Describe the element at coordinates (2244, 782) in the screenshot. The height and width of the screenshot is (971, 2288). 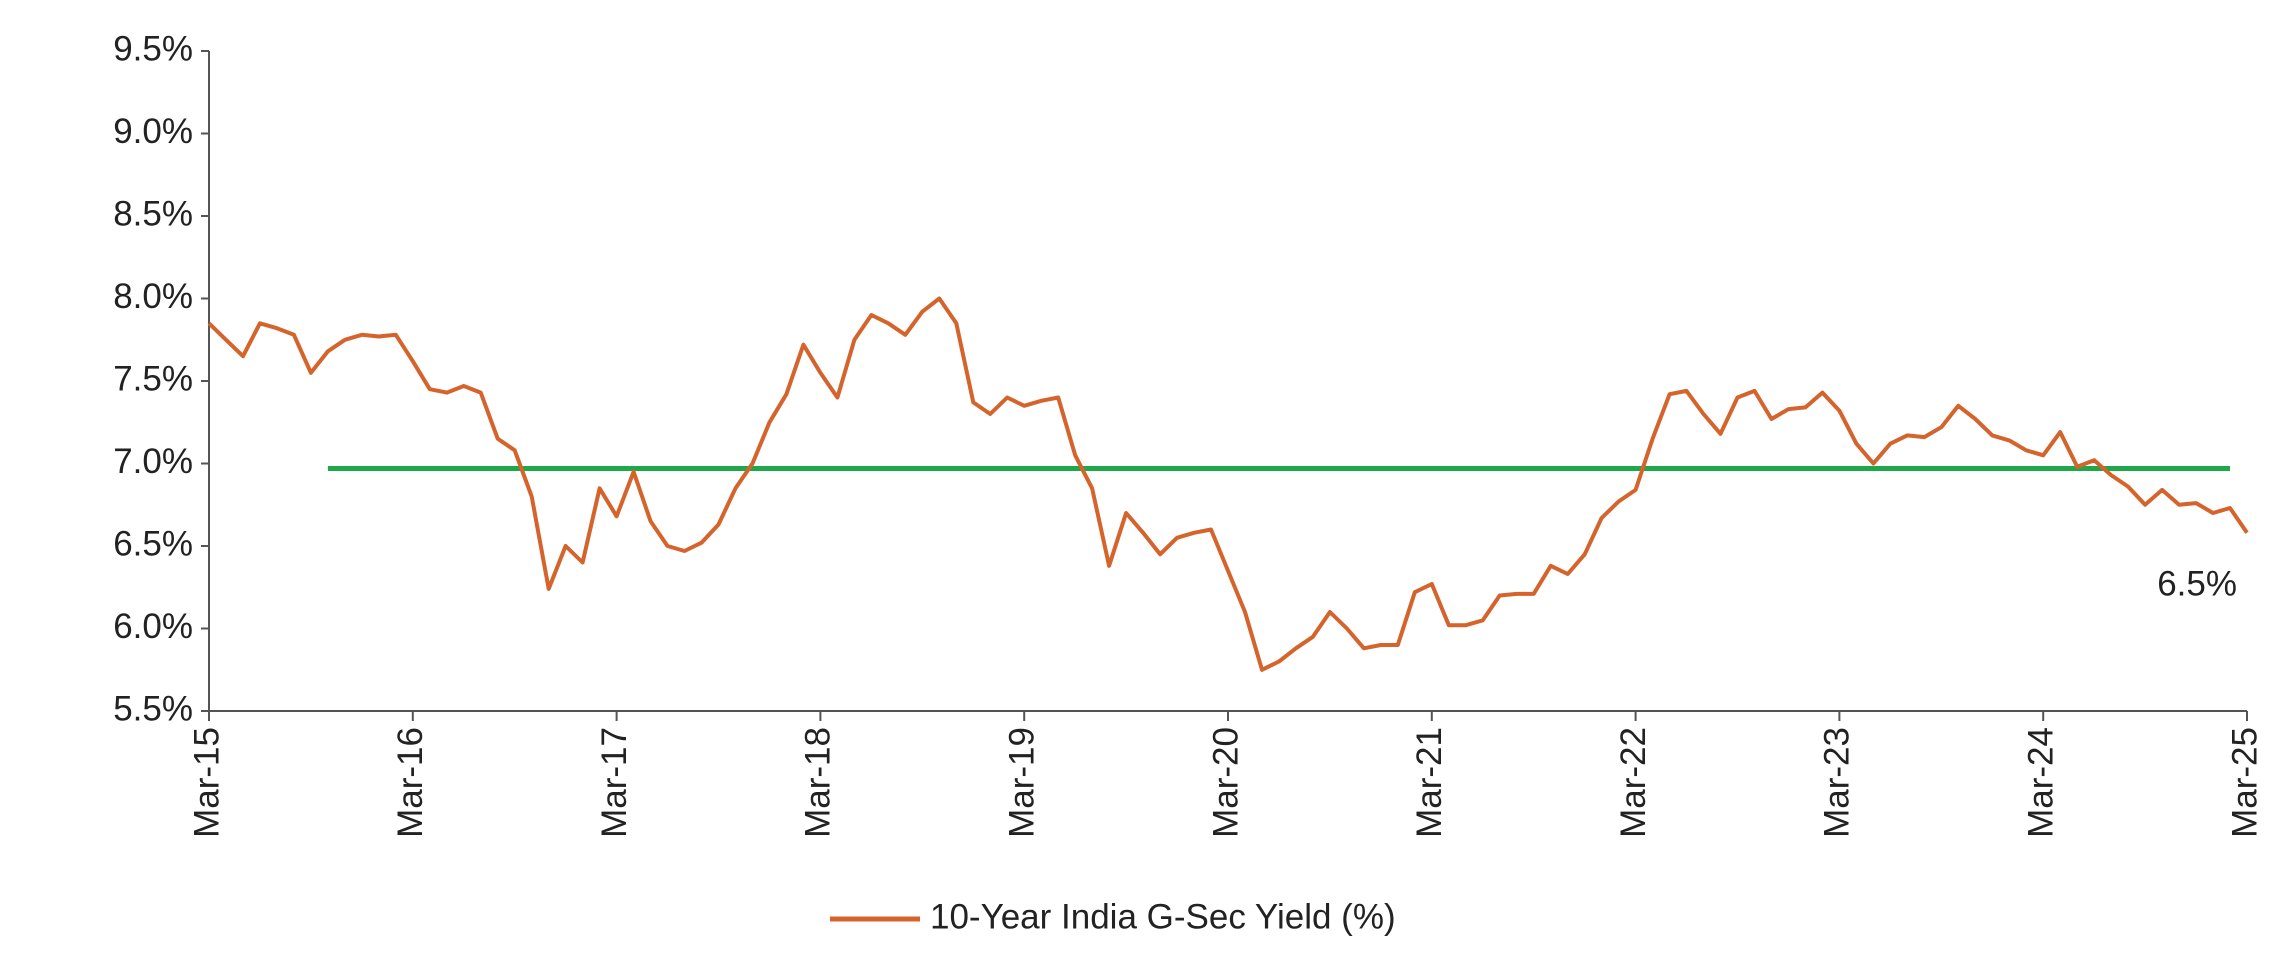
I see `x-tick-label: Mar-25` at that location.